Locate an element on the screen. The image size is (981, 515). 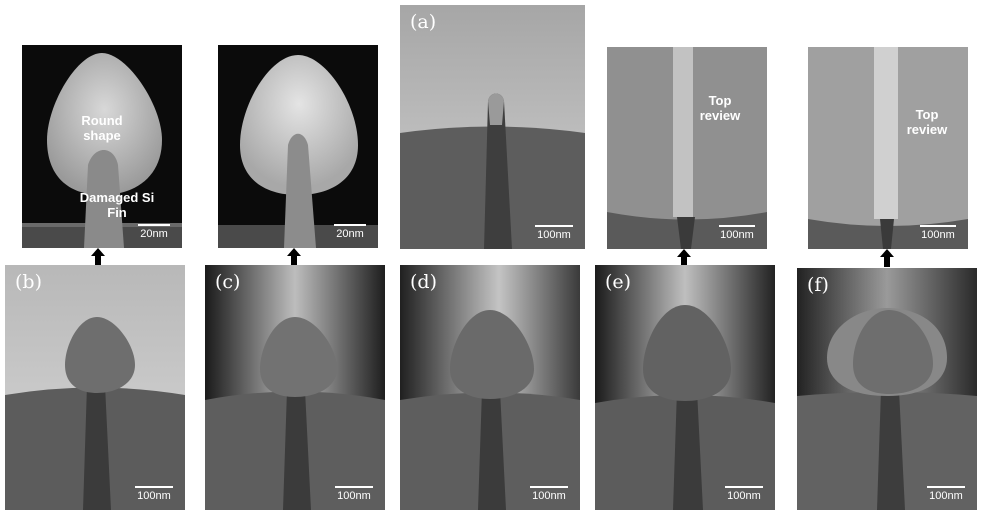
panel-label: (b) is located at coordinates (28, 282).